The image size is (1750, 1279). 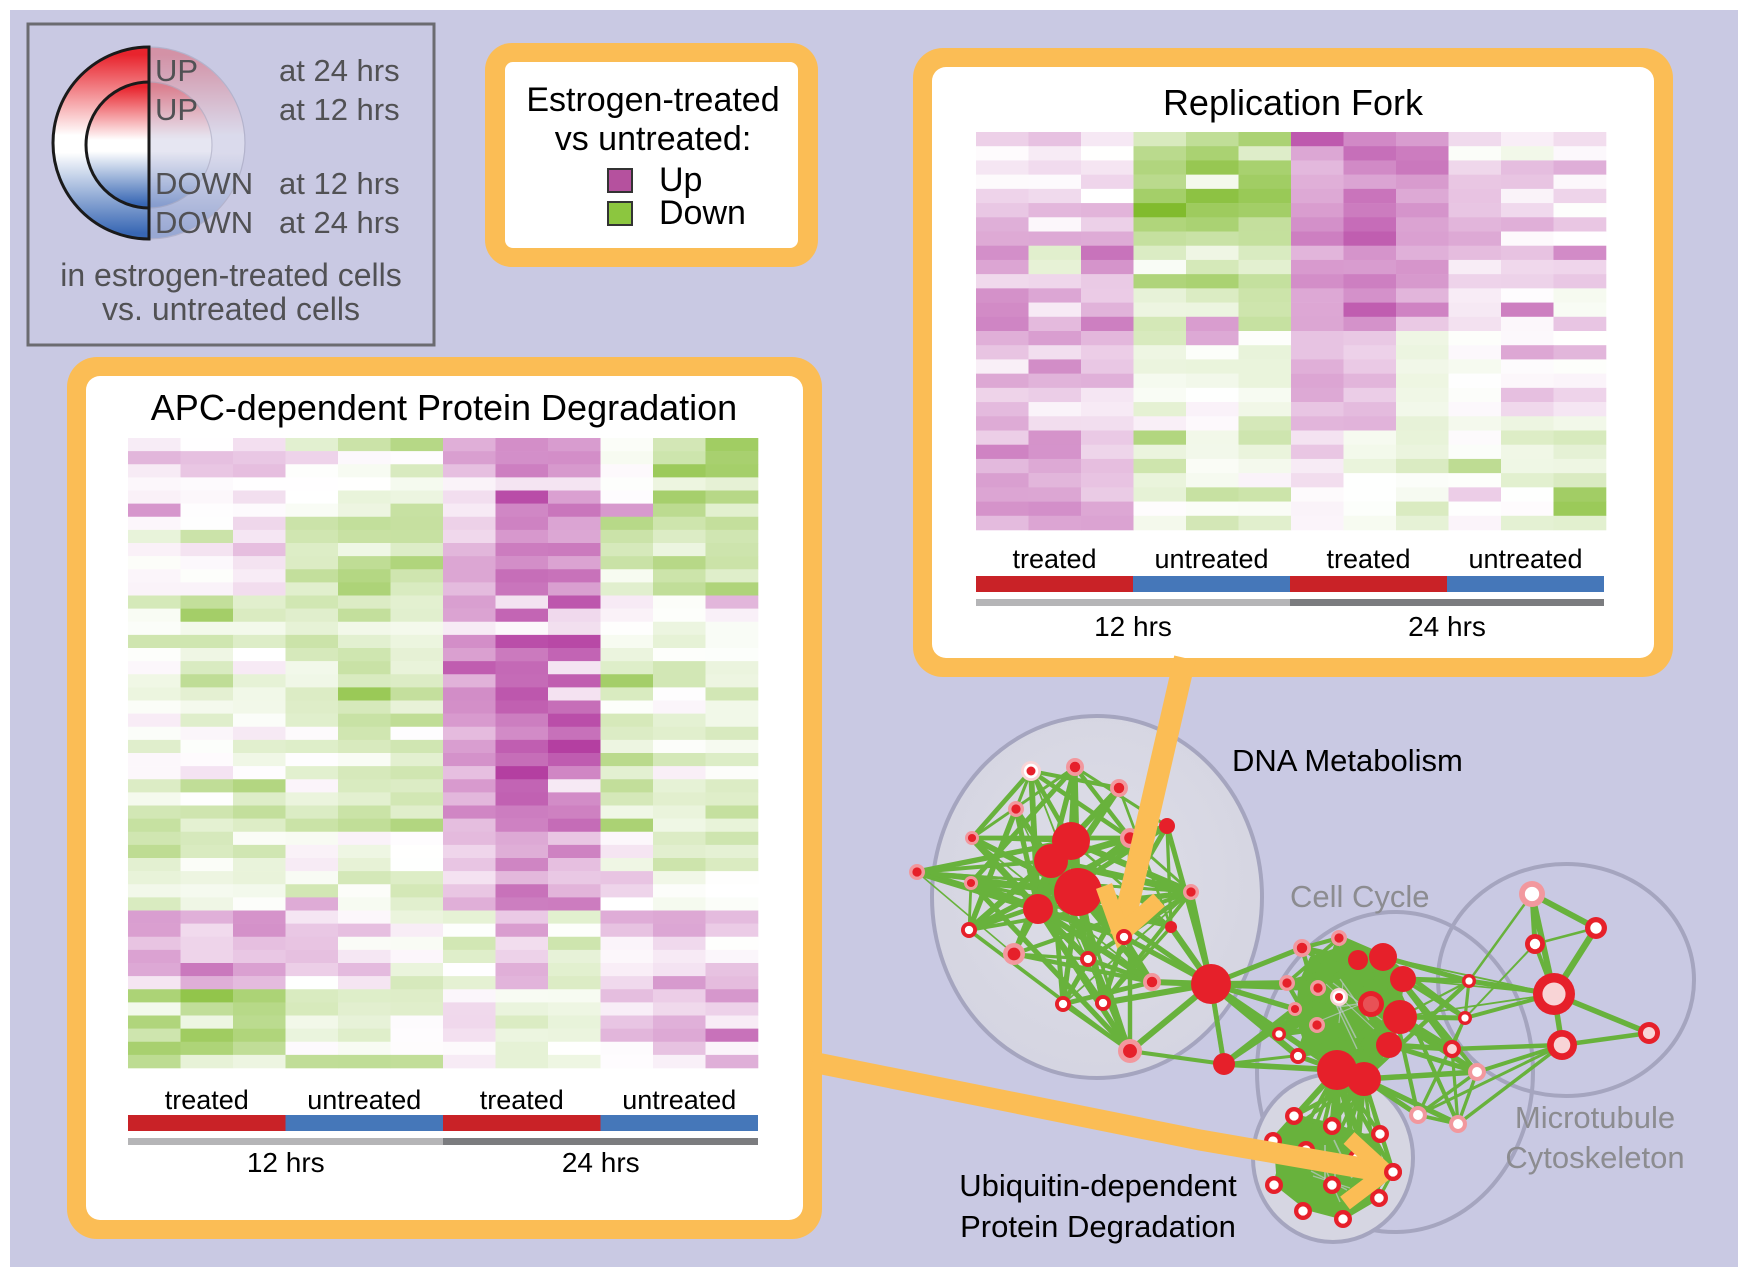 I want to click on svg-text:APC-dependent Protein Degradat: APC-dependent Protein Degradation, so click(x=444, y=407).